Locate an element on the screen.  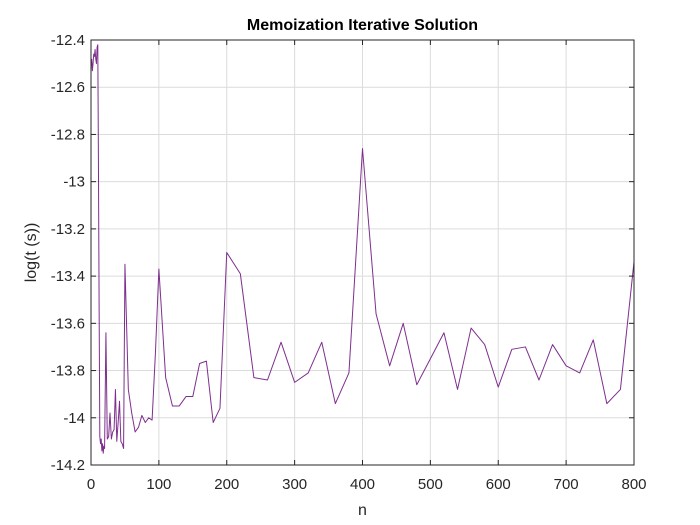
y-tick-label: -13 is located at coordinates (74, 182).